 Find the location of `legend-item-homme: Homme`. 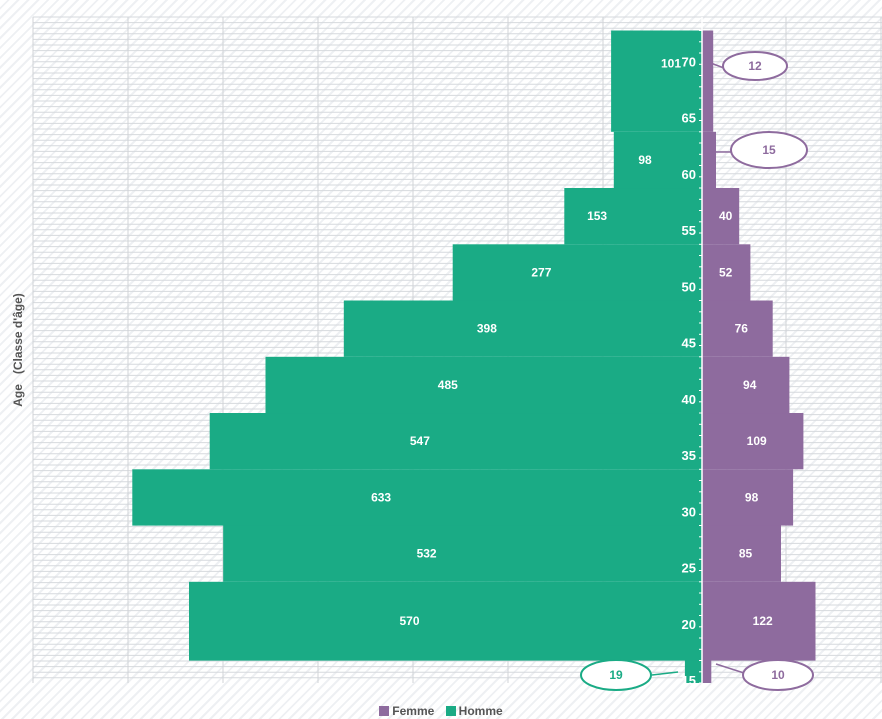

legend-item-homme: Homme is located at coordinates (474, 711).